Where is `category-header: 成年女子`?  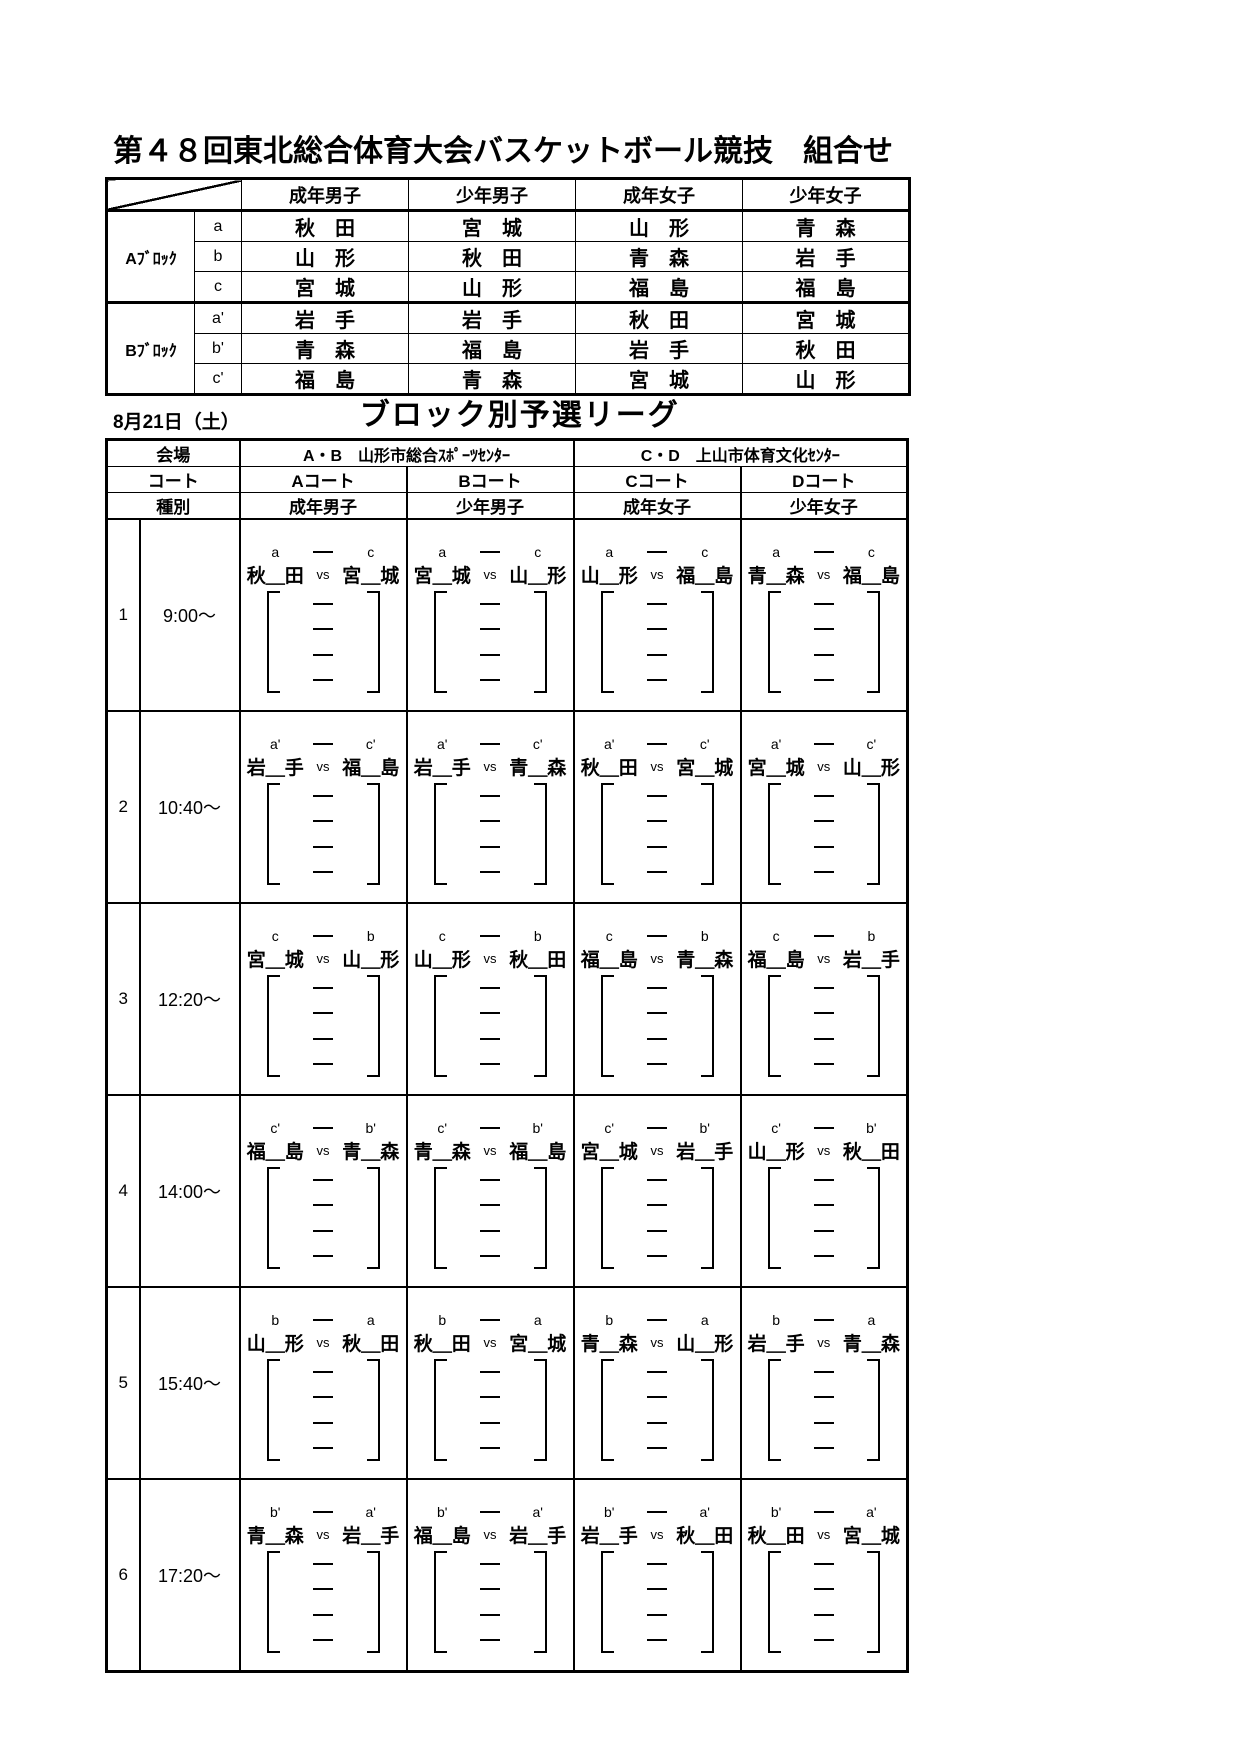 category-header: 成年女子 is located at coordinates (656, 506).